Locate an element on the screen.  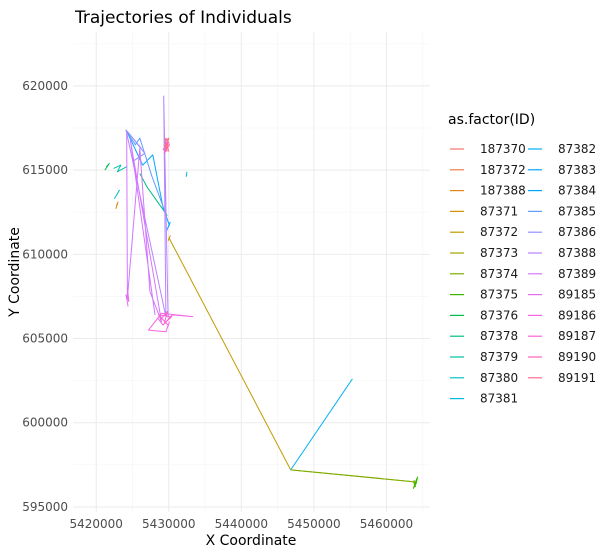
y-axis-label: Y Coordinate is located at coordinates (15, 272).